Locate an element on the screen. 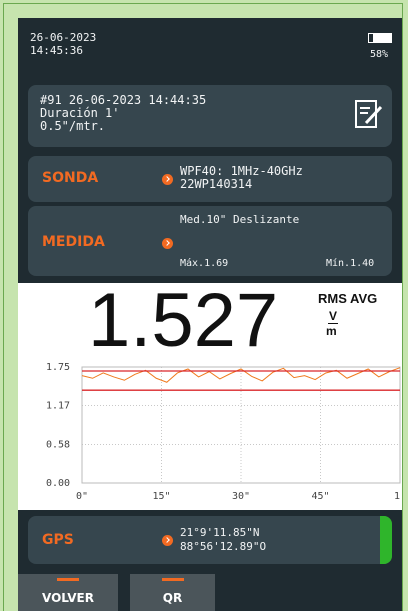 Image resolution: width=408 pixels, height=611 pixels. reading-mode: RMS AVG is located at coordinates (348, 298).